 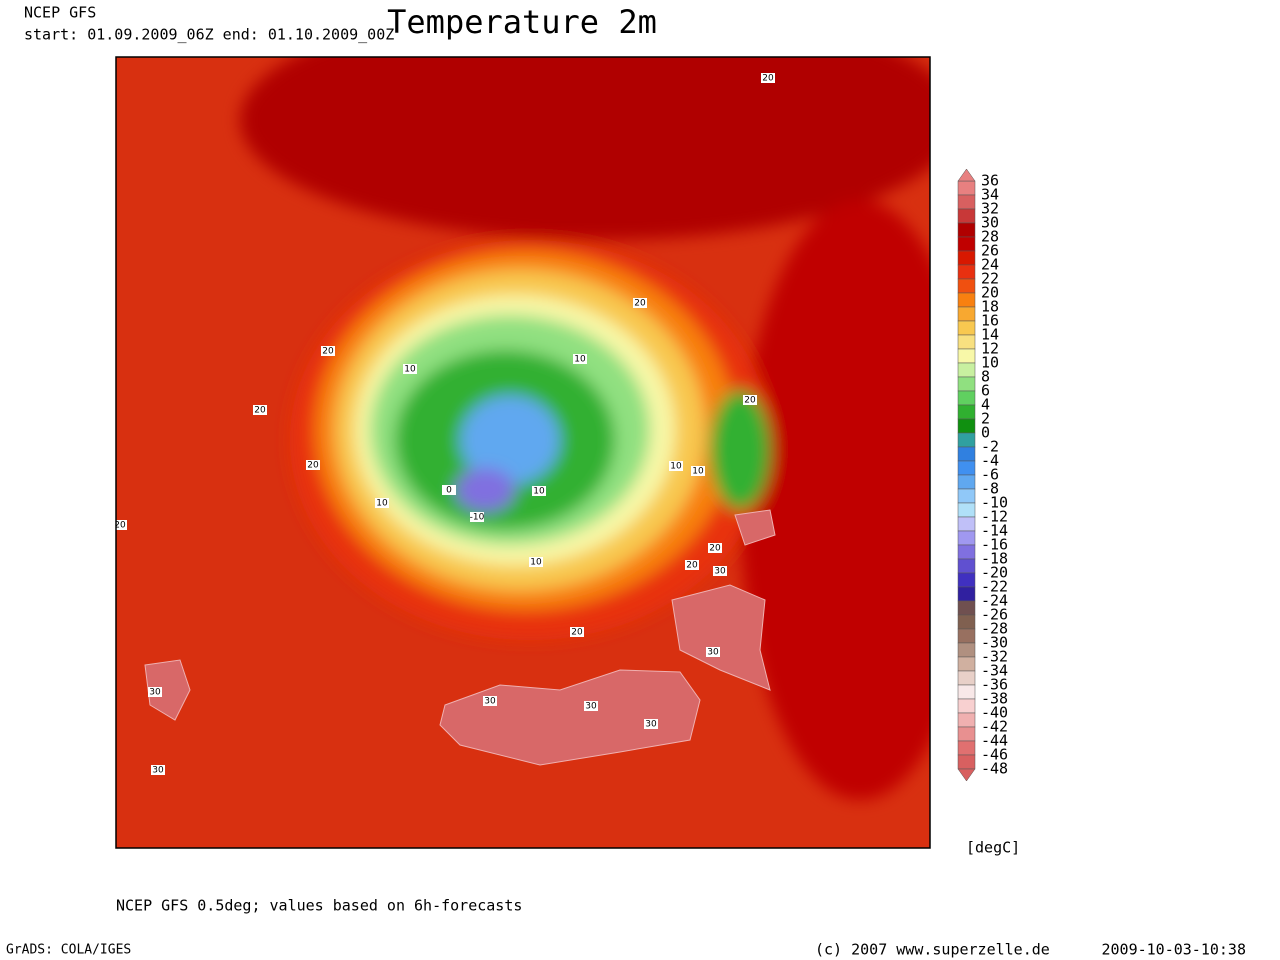 I want to click on colorbar-label: -40, so click(x=994, y=713).